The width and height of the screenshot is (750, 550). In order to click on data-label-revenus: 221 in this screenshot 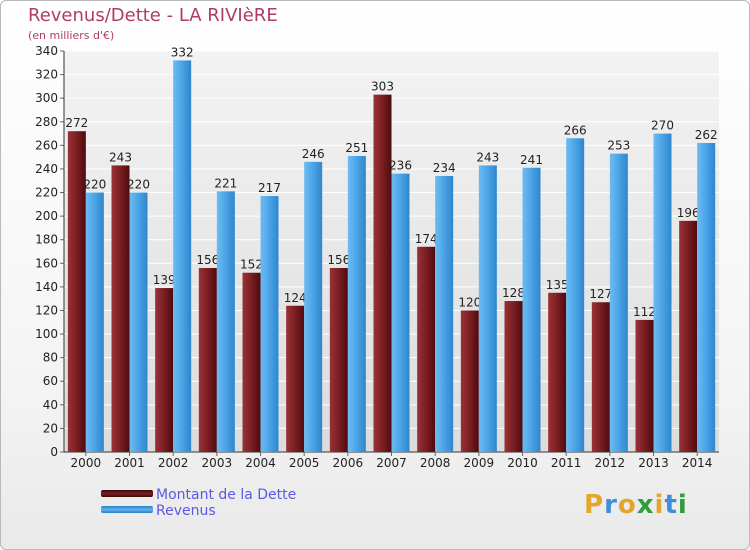, I will do `click(225, 183)`.